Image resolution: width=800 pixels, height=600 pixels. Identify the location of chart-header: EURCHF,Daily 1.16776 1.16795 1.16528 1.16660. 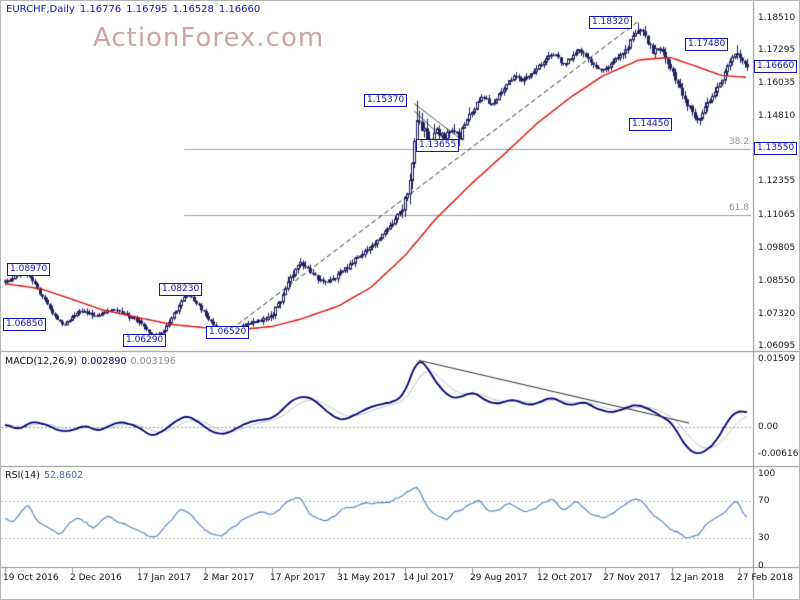
(135, 9).